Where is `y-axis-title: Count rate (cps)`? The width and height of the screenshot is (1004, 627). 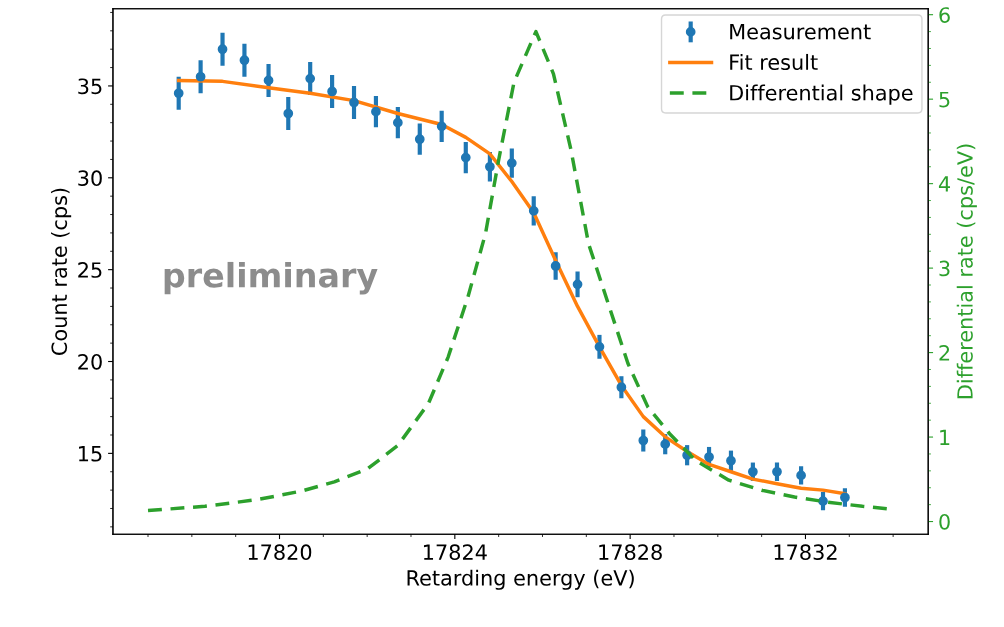 y-axis-title: Count rate (cps) is located at coordinates (61, 271).